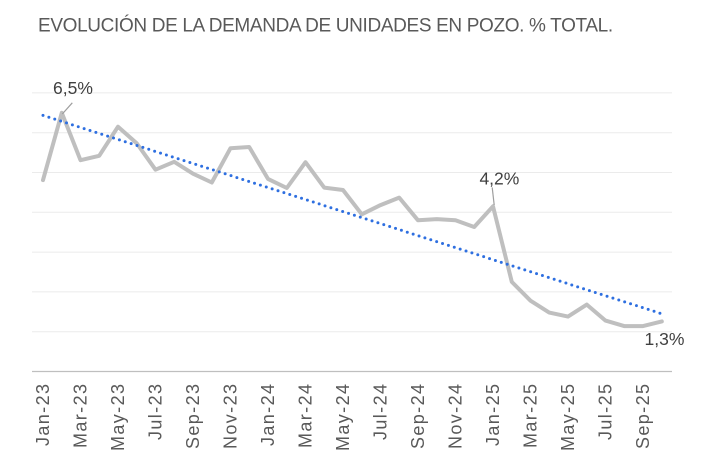 This screenshot has height=457, width=712. What do you see at coordinates (606, 411) in the screenshot?
I see `svg-text: Jul-25` at bounding box center [606, 411].